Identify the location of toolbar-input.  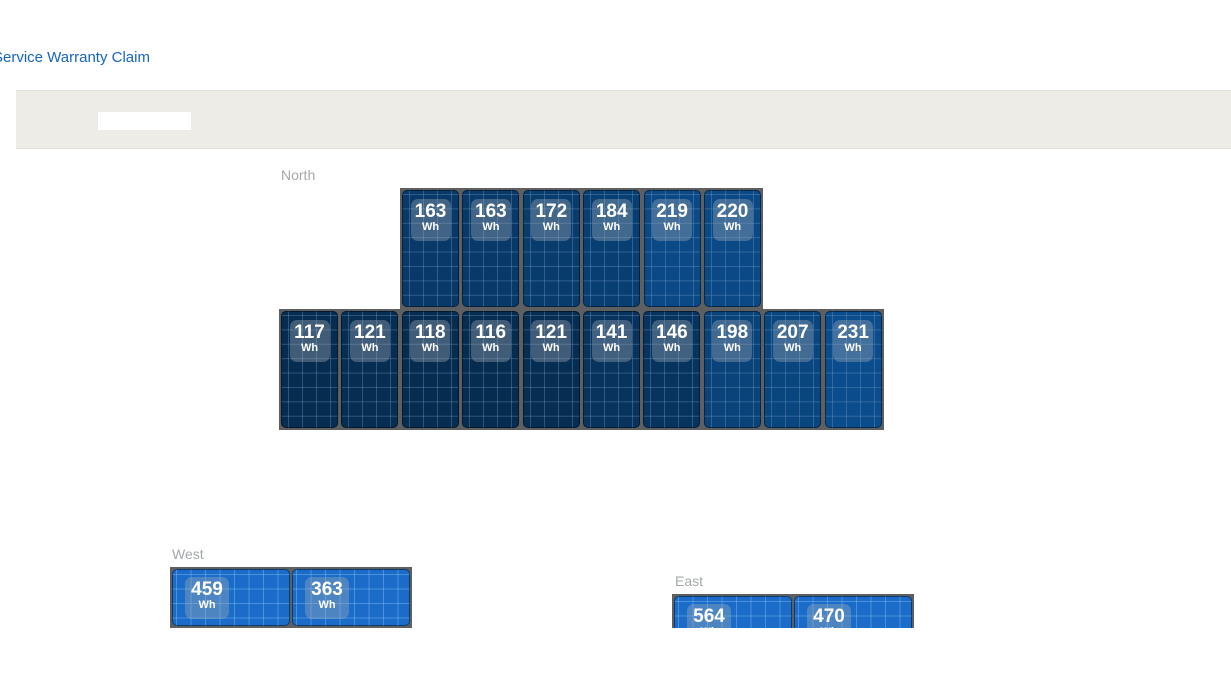
(144, 121).